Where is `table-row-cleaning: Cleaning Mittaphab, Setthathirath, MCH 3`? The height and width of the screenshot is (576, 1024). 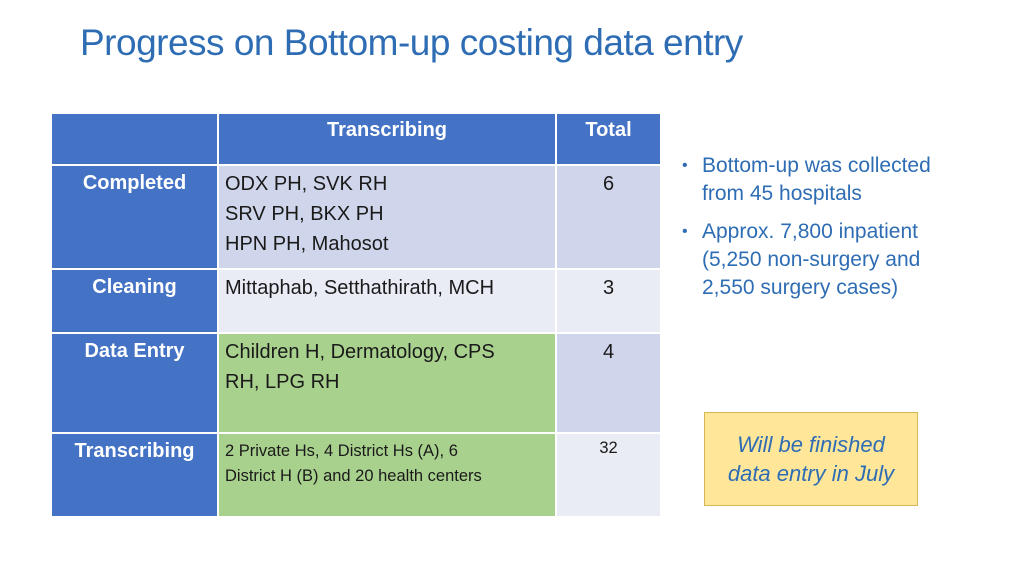 table-row-cleaning: Cleaning Mittaphab, Setthathirath, MCH 3 is located at coordinates (356, 301).